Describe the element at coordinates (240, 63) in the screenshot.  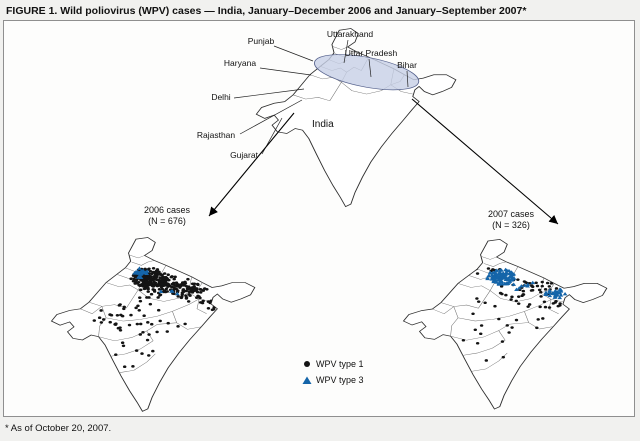
I see `region-label-haryana: Haryana` at that location.